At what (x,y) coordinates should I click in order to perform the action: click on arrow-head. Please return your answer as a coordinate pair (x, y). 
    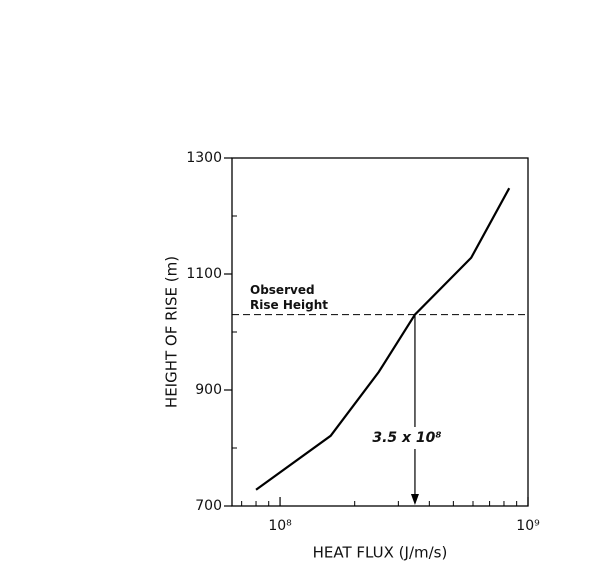
    Looking at the image, I should click on (414, 499).